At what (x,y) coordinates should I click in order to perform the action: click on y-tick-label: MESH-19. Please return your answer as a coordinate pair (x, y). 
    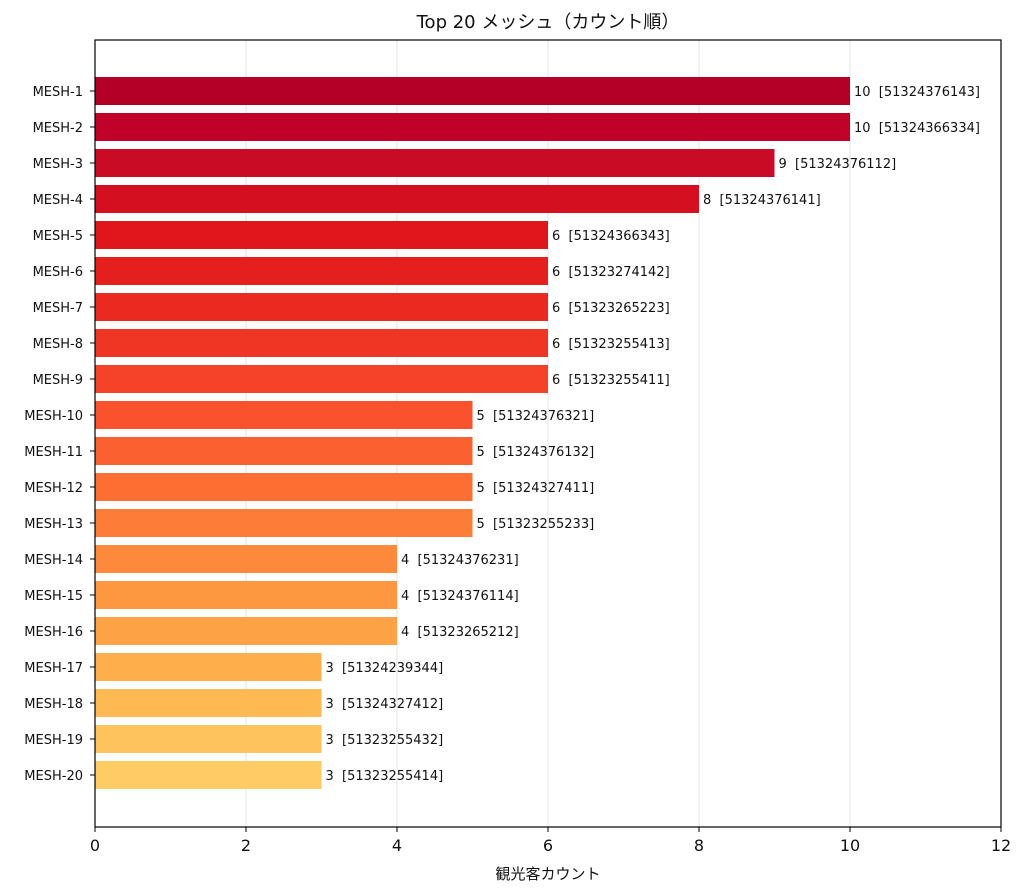
    Looking at the image, I should click on (53, 740).